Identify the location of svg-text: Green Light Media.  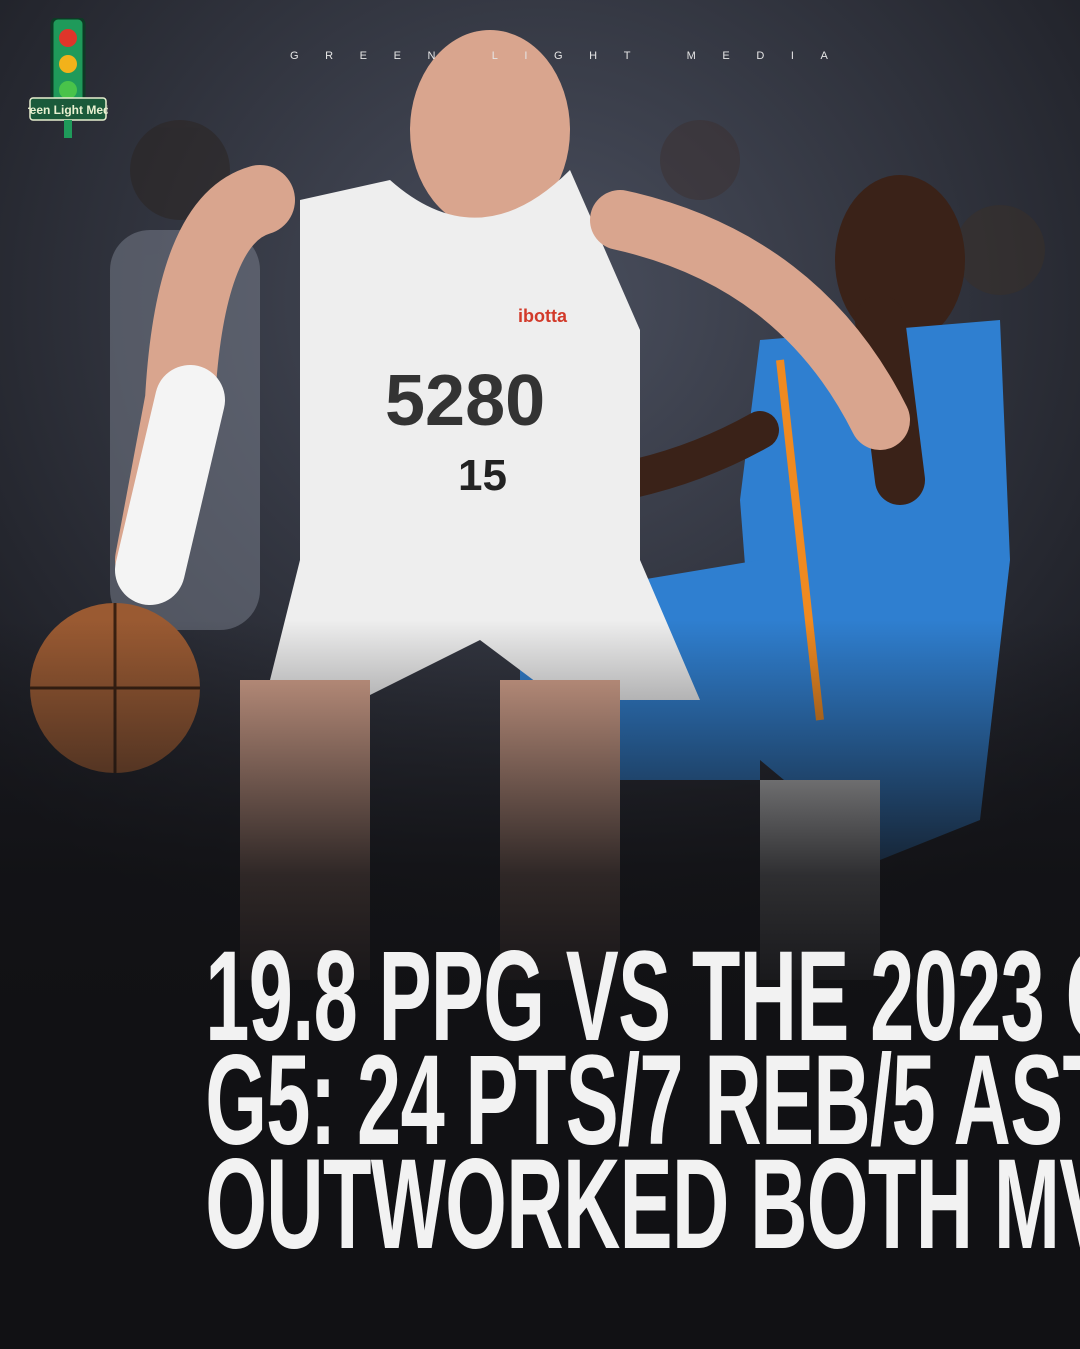
(68, 110).